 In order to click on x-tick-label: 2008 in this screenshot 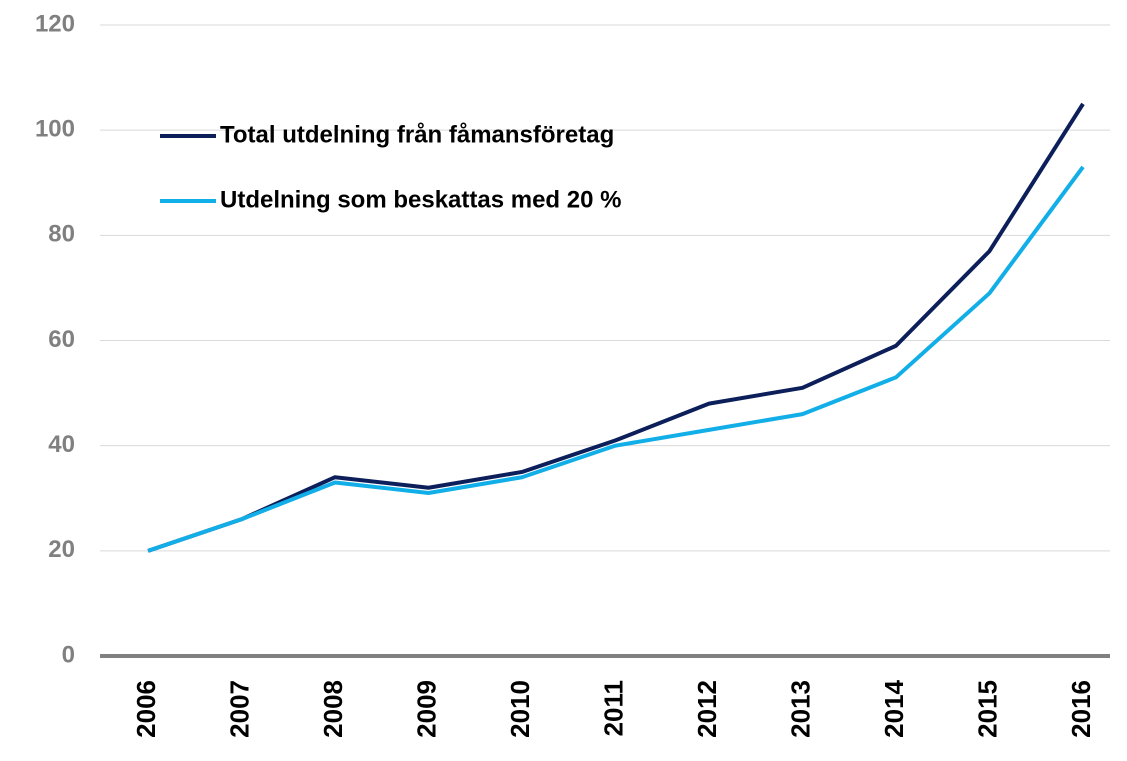, I will do `click(333, 709)`.